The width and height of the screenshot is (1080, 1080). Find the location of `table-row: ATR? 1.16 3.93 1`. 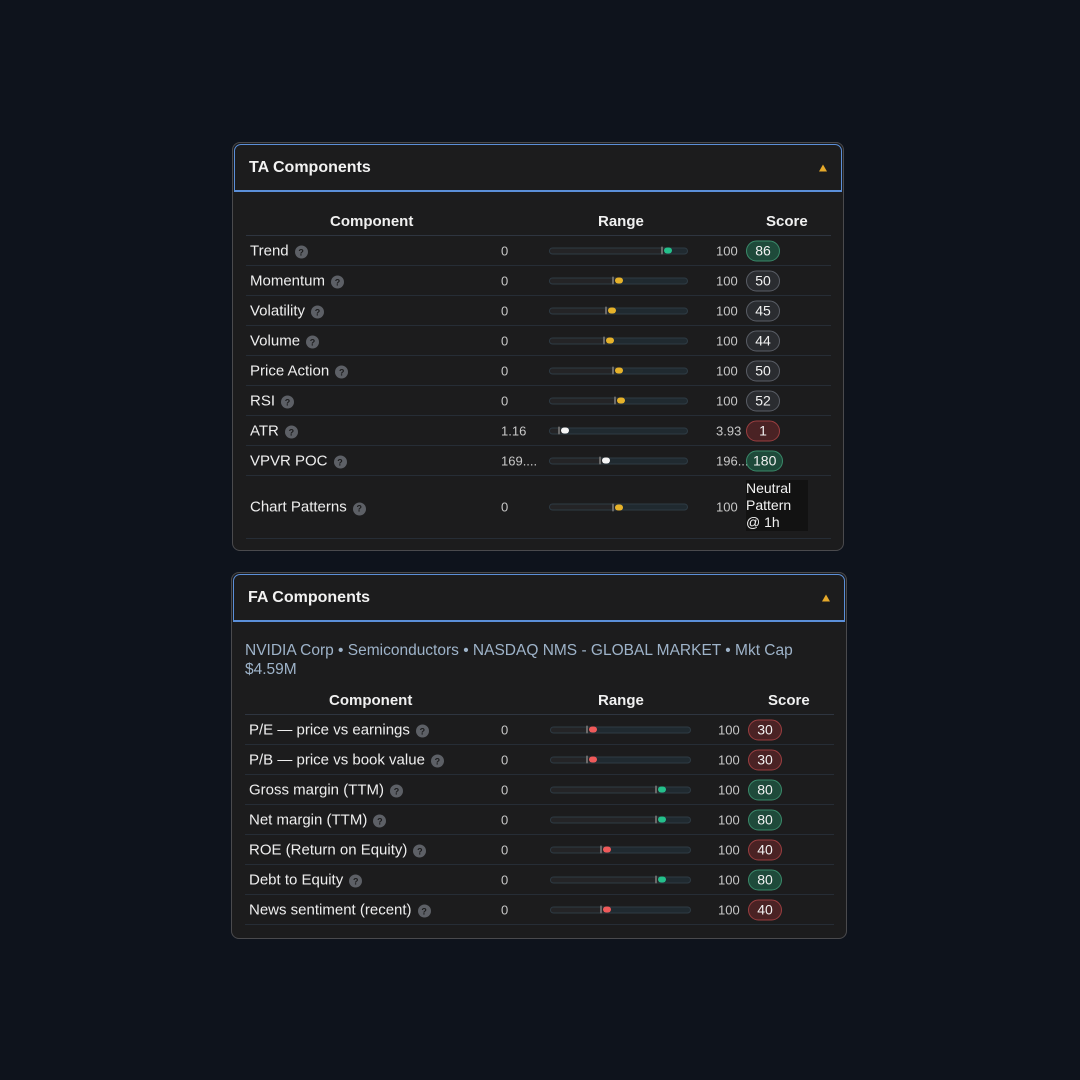

table-row: ATR? 1.16 3.93 1 is located at coordinates (538, 431).